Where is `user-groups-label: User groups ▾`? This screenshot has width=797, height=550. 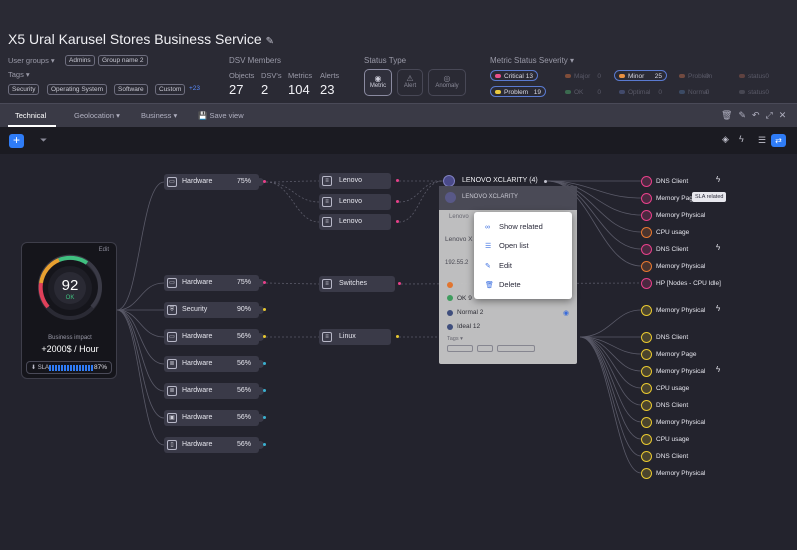 user-groups-label: User groups ▾ is located at coordinates (31, 60).